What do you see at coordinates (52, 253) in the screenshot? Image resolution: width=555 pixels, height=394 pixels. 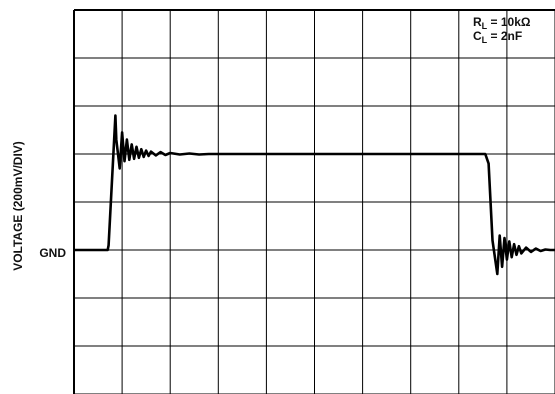 I see `gnd-label: GND` at bounding box center [52, 253].